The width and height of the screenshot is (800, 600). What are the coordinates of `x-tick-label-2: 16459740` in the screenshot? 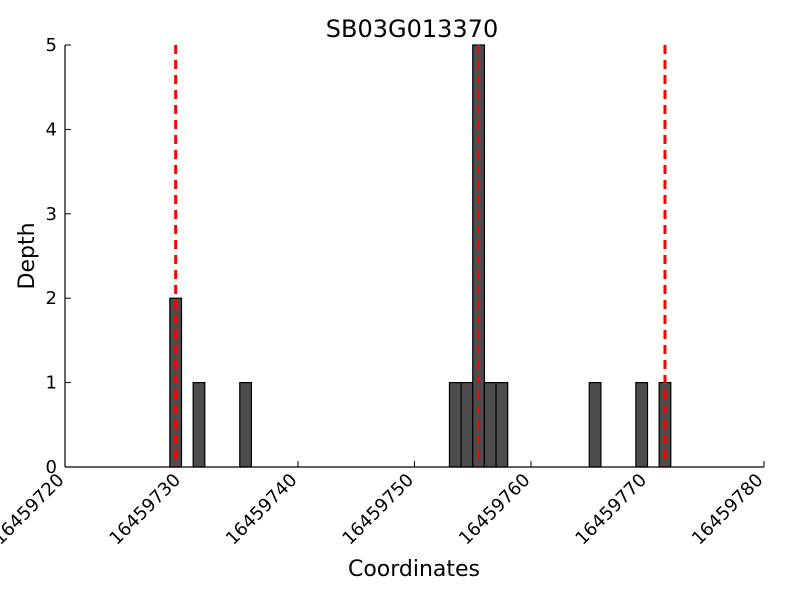 It's located at (262, 510).